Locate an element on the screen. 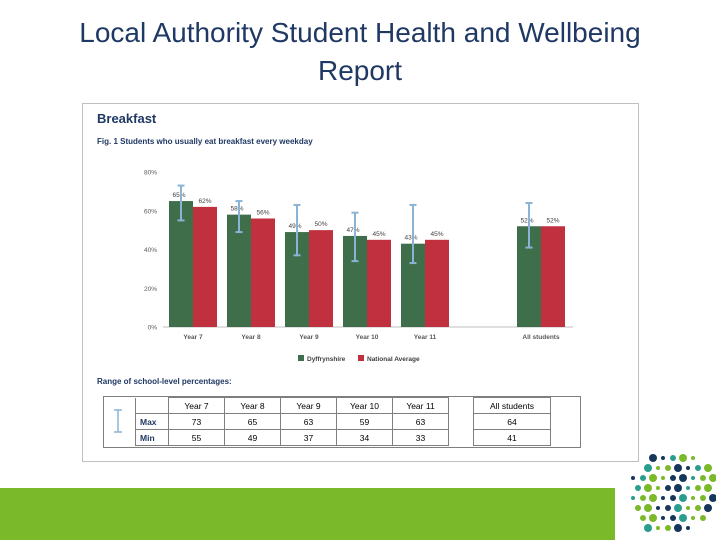 This screenshot has height=540, width=720. range-table-corner is located at coordinates (152, 405).